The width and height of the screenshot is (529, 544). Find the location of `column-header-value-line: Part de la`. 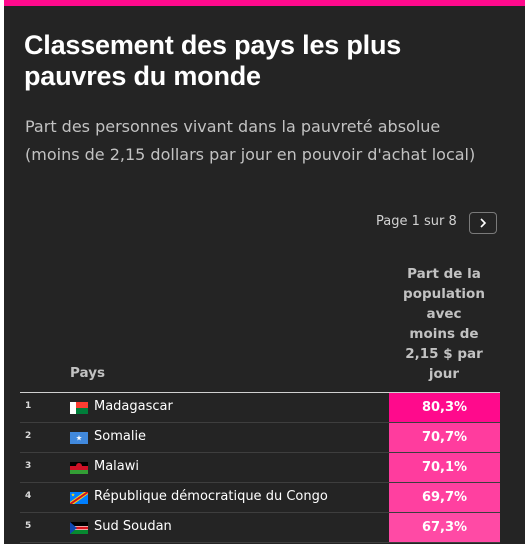

column-header-value-line: Part de la is located at coordinates (444, 274).